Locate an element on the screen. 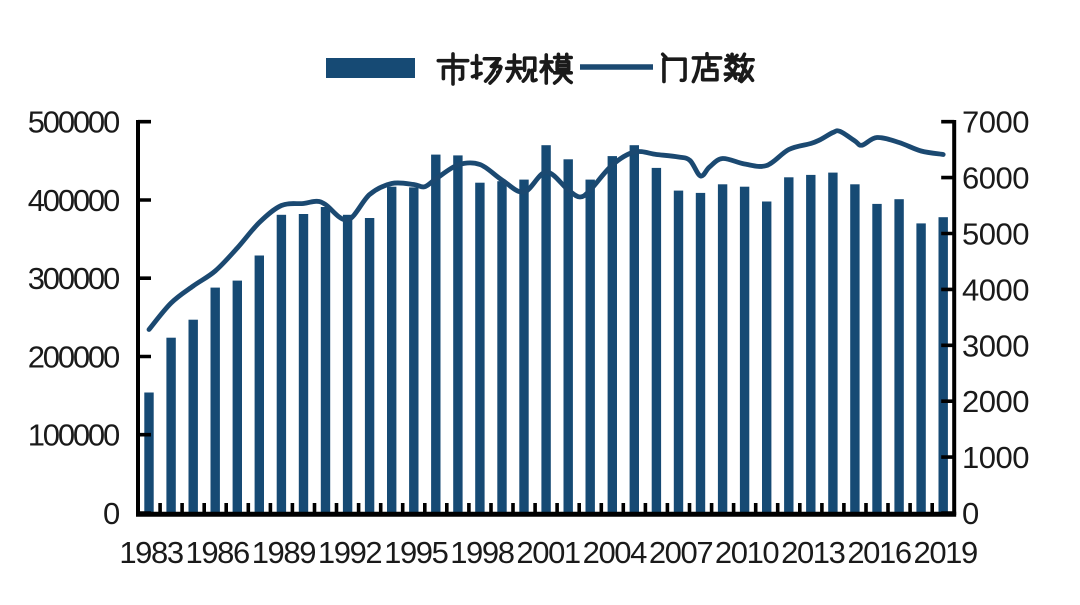  svg-text: 1989 is located at coordinates (284, 552).